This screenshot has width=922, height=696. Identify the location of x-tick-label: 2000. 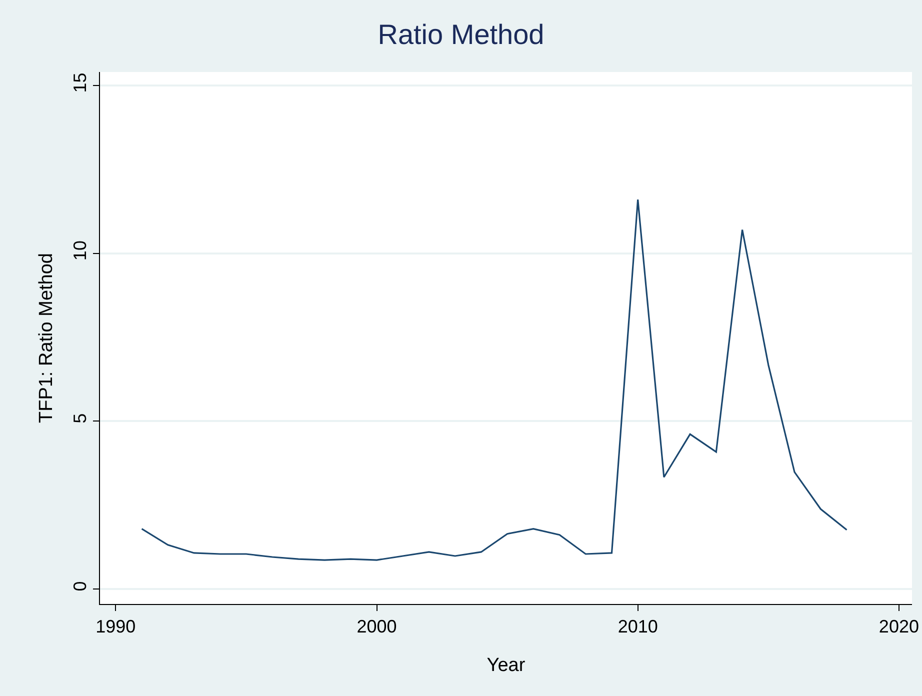
(376, 626).